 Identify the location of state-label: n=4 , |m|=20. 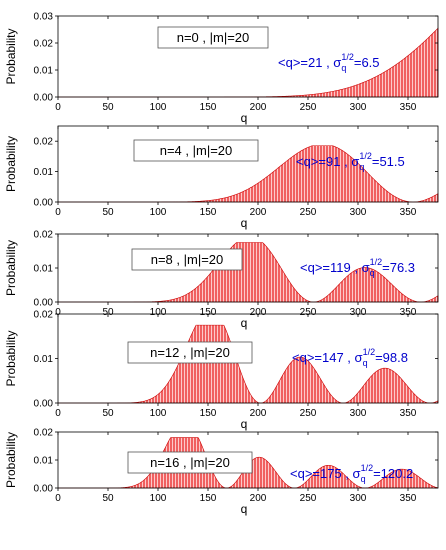
(196, 150).